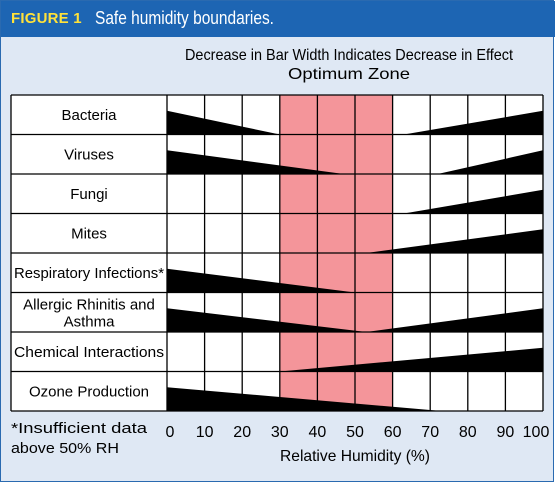  Describe the element at coordinates (79, 428) in the screenshot. I see `footnote-line: *Insufficient data` at that location.